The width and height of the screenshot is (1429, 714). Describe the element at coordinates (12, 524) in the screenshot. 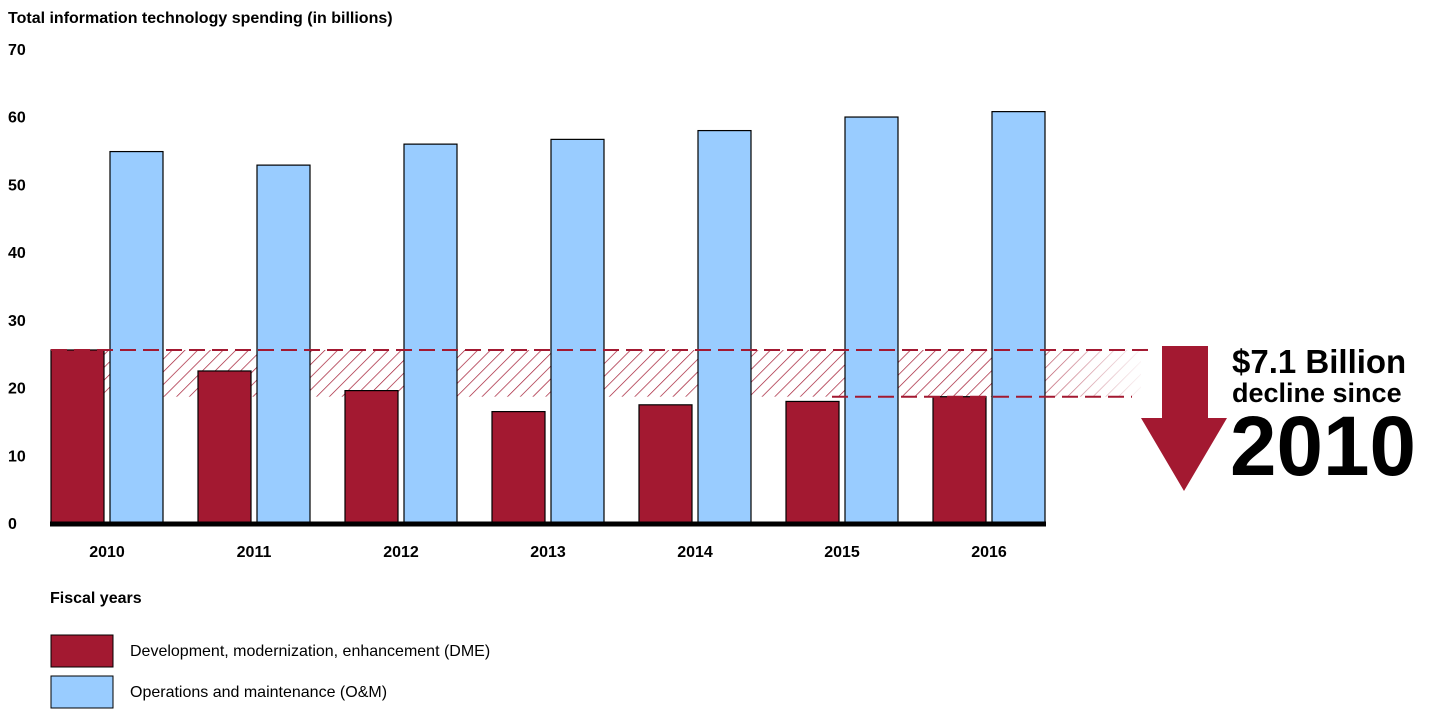

I see `y-tick-label: 0` at that location.